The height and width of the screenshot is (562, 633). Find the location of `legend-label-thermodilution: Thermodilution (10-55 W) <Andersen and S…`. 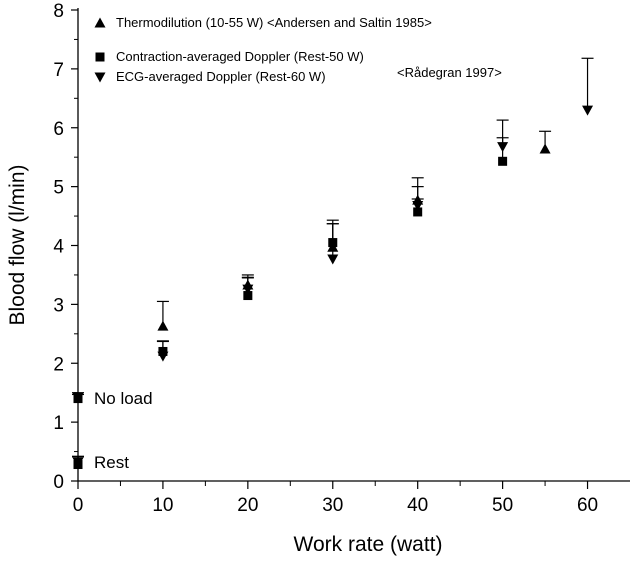

legend-label-thermodilution: Thermodilution (10-55 W) <Andersen and S… is located at coordinates (274, 22).